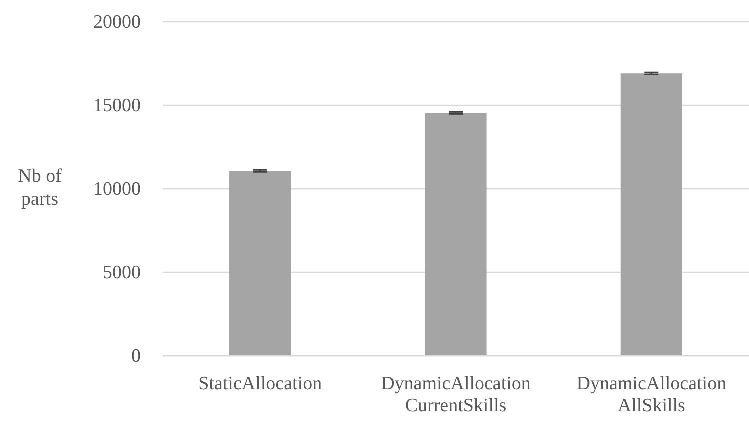  What do you see at coordinates (117, 189) in the screenshot?
I see `y-tick-label: 10000` at bounding box center [117, 189].